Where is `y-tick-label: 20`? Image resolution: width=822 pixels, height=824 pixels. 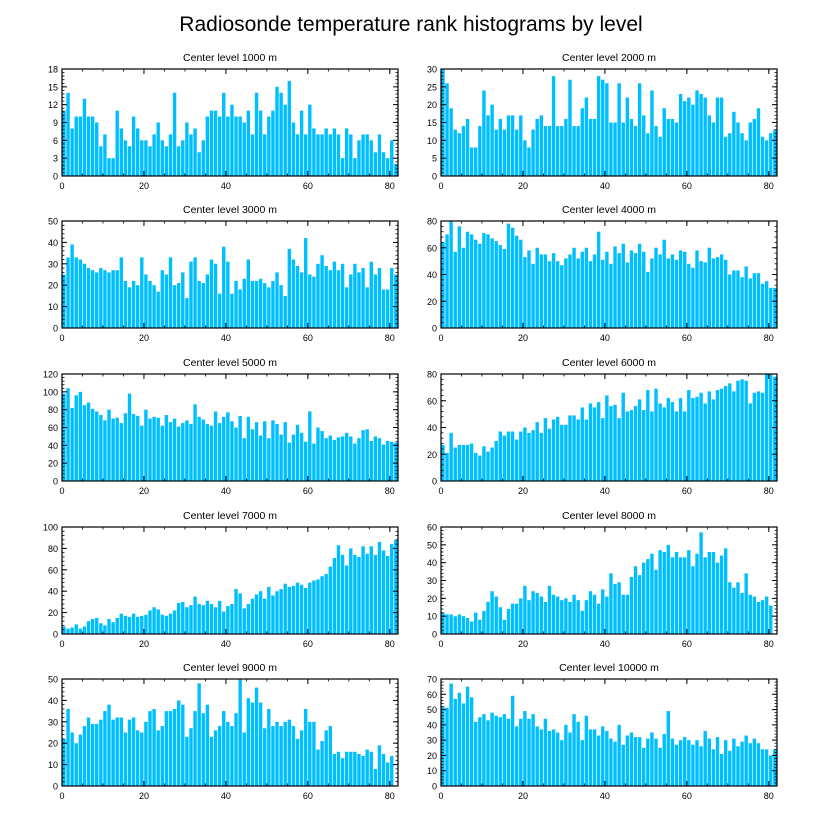 y-tick-label: 20 is located at coordinates (53, 464).